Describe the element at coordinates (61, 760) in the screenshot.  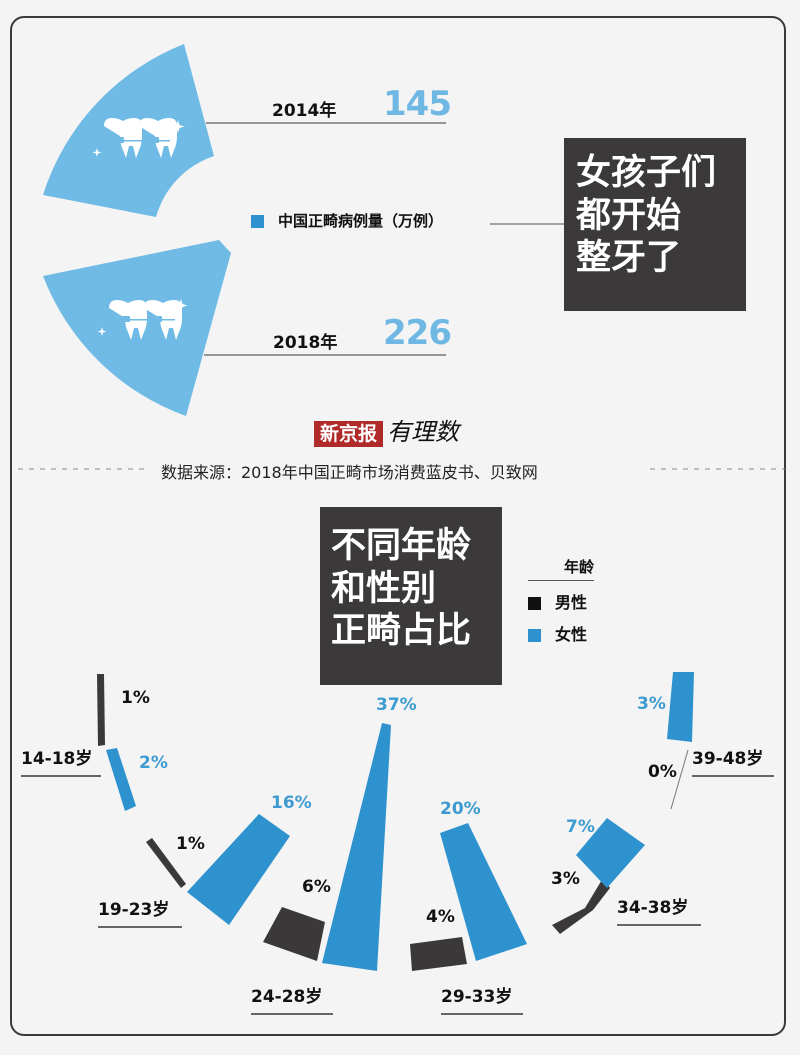
I see `age-label-14-18: 14-18岁` at that location.